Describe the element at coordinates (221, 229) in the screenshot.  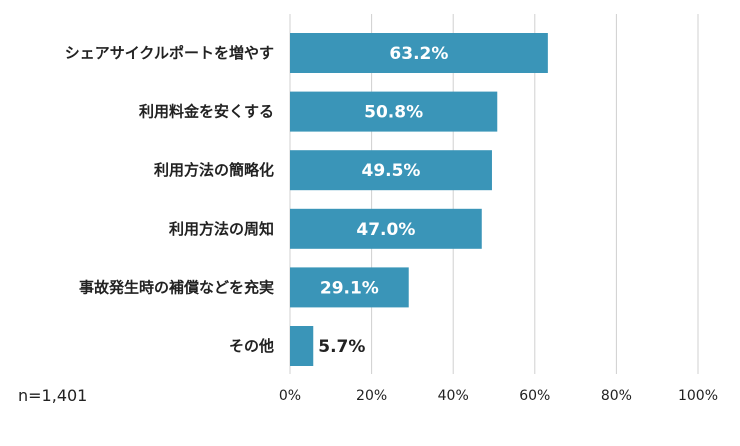
I see `category-label-4: 利用方法の周知` at that location.